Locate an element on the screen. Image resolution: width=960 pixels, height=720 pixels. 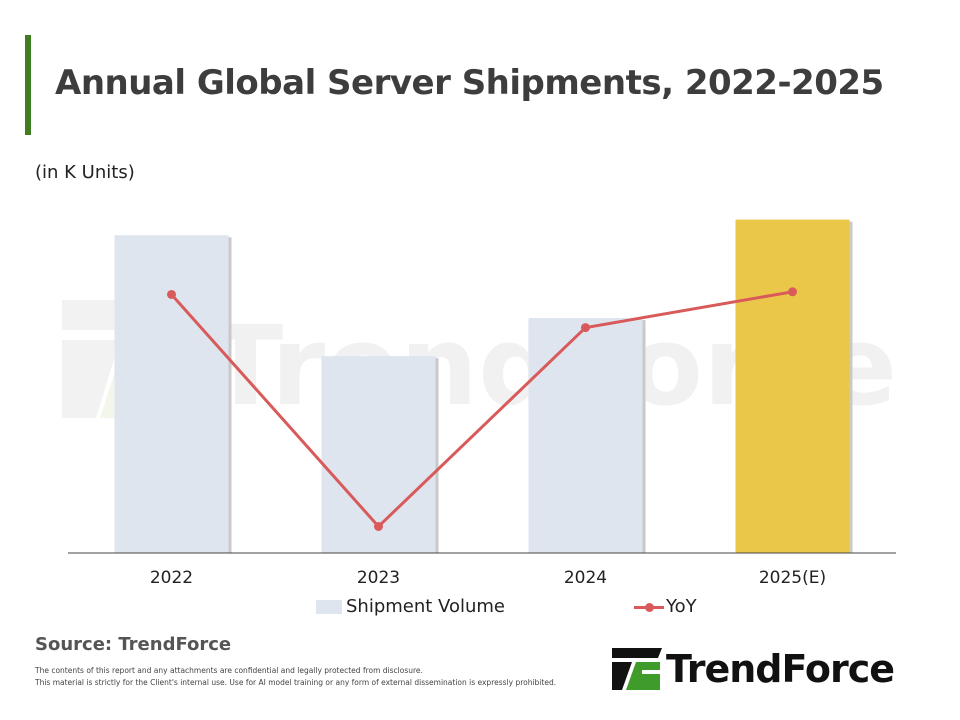
x-tick-label: 2023 is located at coordinates (378, 578).